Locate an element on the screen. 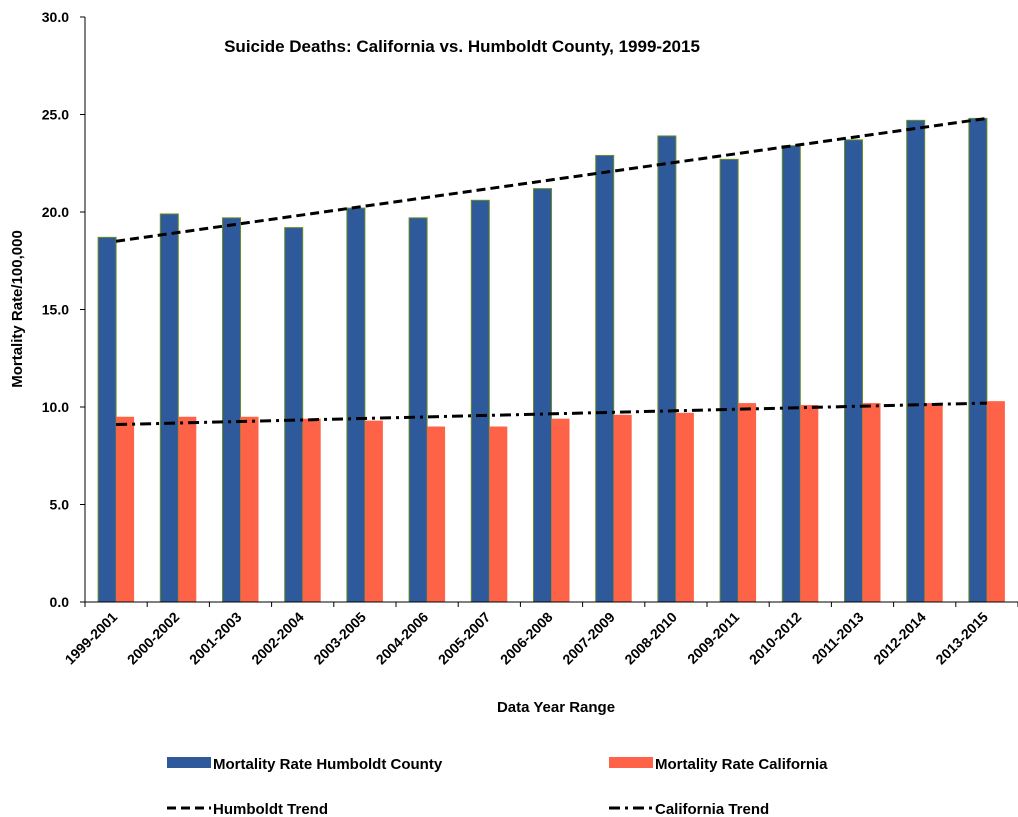 The image size is (1018, 817). bar-humboldt-2005-2007 is located at coordinates (480, 401).